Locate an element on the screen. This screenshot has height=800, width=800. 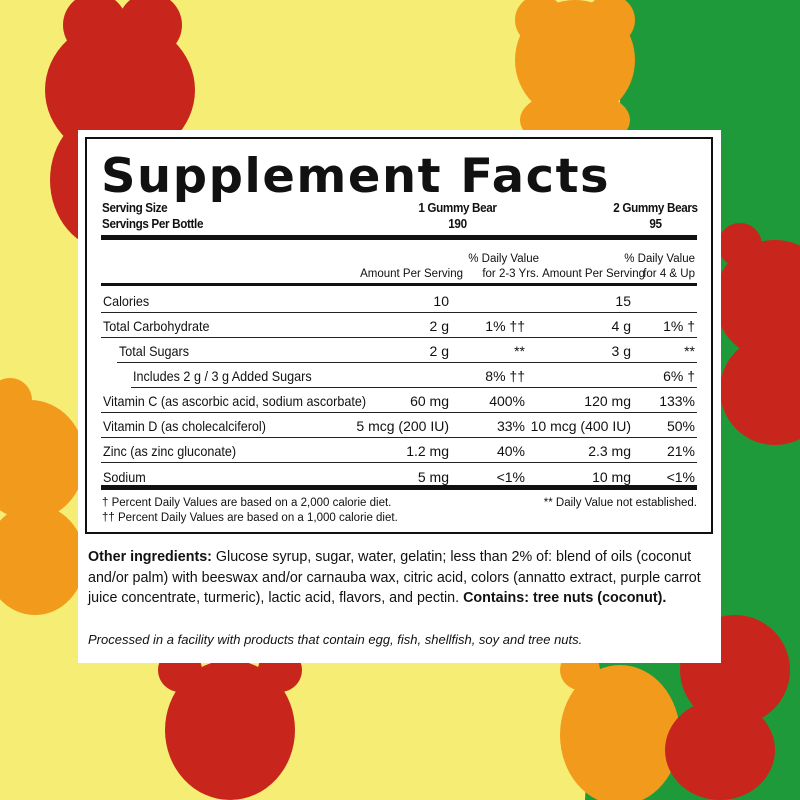
nutrient-d1: ** is located at coordinates (519, 351).